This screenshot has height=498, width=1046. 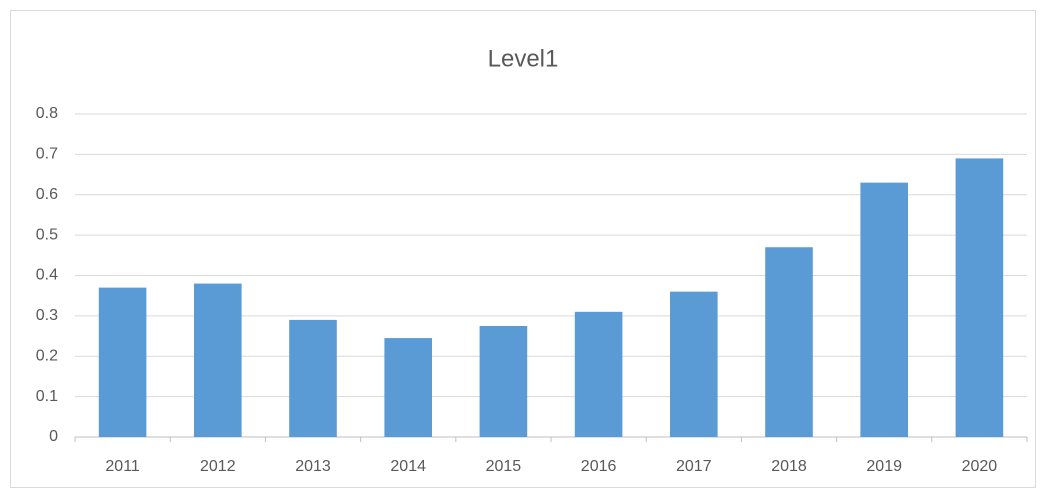 I want to click on x-tick-label: 2014, so click(x=408, y=466).